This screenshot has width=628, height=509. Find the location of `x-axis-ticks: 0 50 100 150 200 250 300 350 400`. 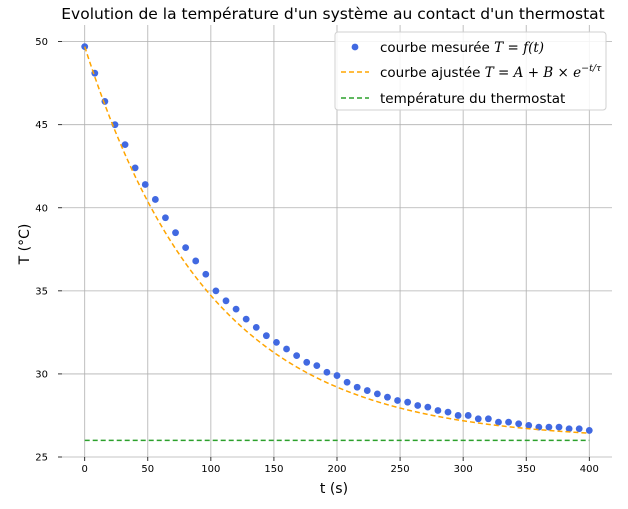

x-axis-ticks: 0 50 100 150 200 250 300 350 400 is located at coordinates (340, 466).